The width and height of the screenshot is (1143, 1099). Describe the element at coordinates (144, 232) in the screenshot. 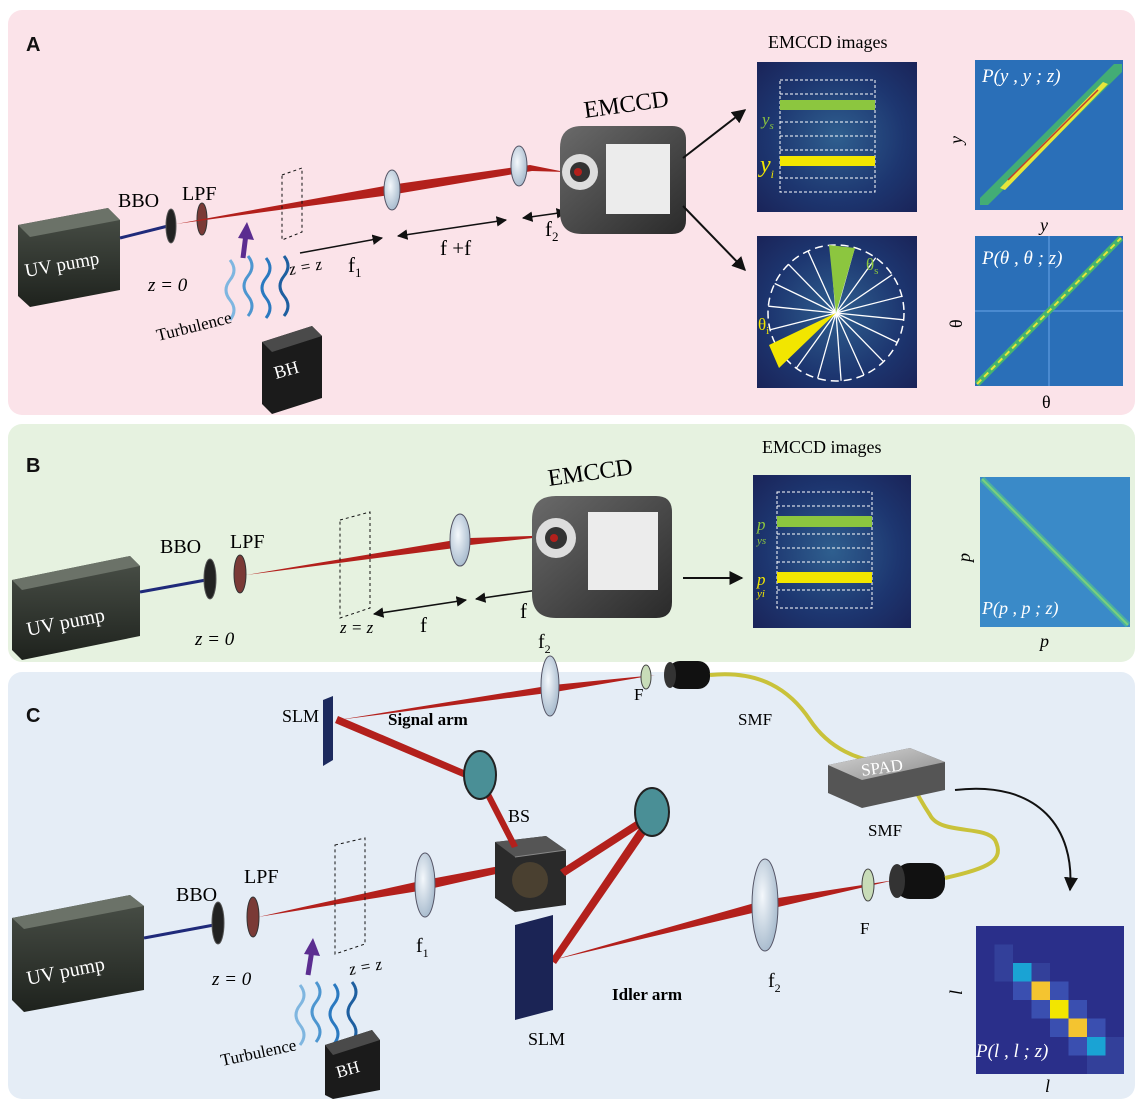

I see `pump-beam-a` at that location.